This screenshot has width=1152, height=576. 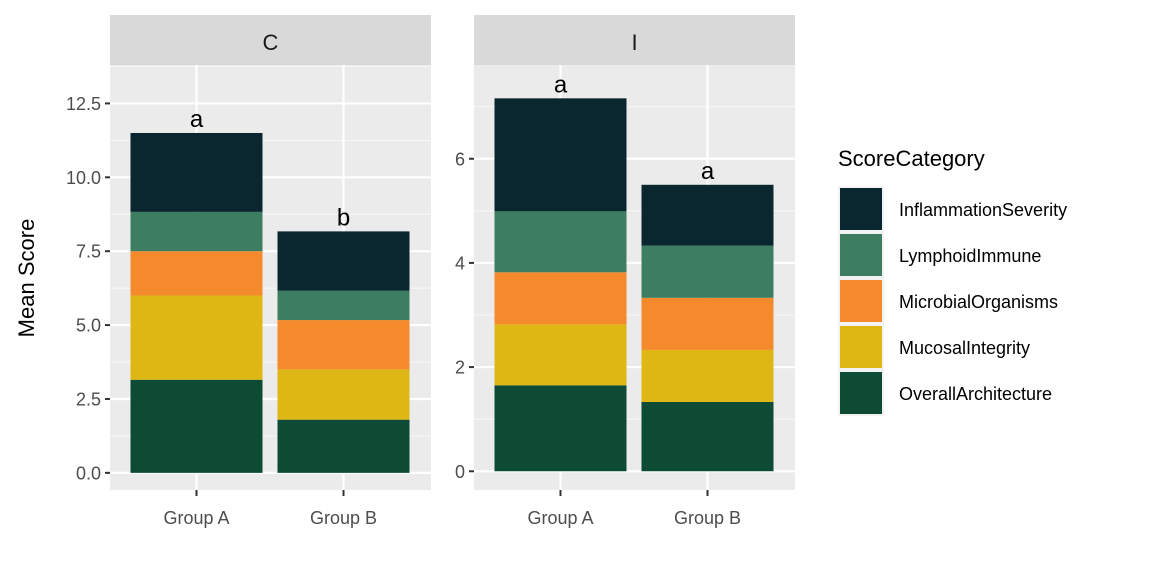 What do you see at coordinates (460, 472) in the screenshot?
I see `y-tick-label: 0` at bounding box center [460, 472].